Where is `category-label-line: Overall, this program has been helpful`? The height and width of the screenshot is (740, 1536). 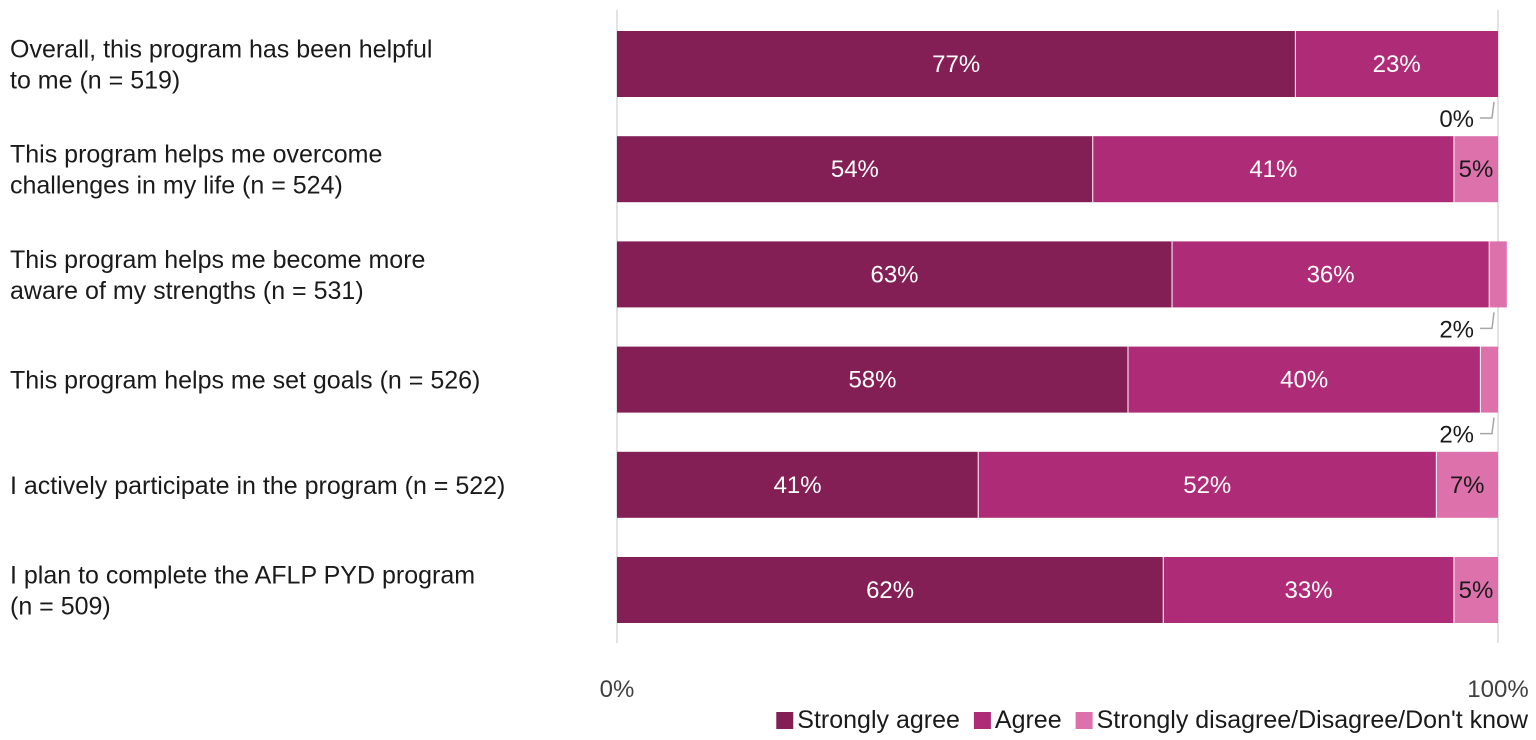
category-label-line: Overall, this program has been helpful is located at coordinates (221, 50).